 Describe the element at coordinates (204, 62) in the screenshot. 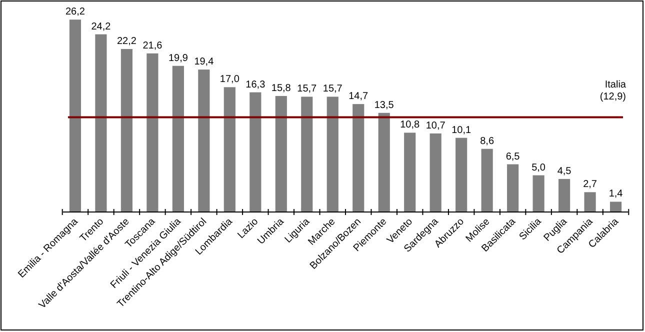

I see `data-label: 19,4` at that location.